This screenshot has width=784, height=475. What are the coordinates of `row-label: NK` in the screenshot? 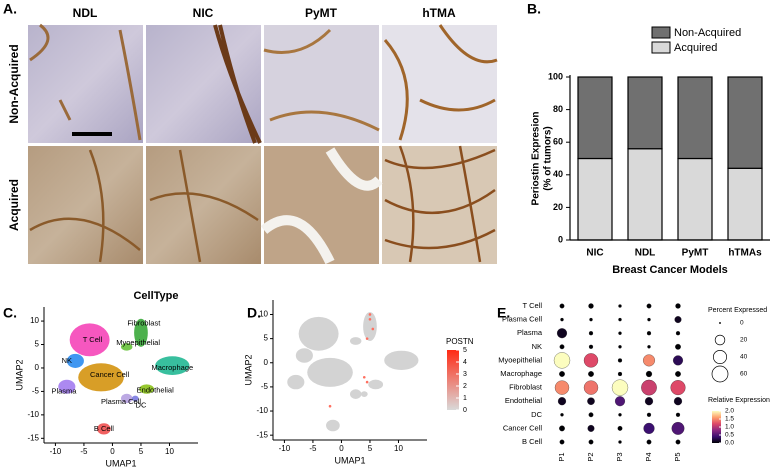 It's located at (537, 346).